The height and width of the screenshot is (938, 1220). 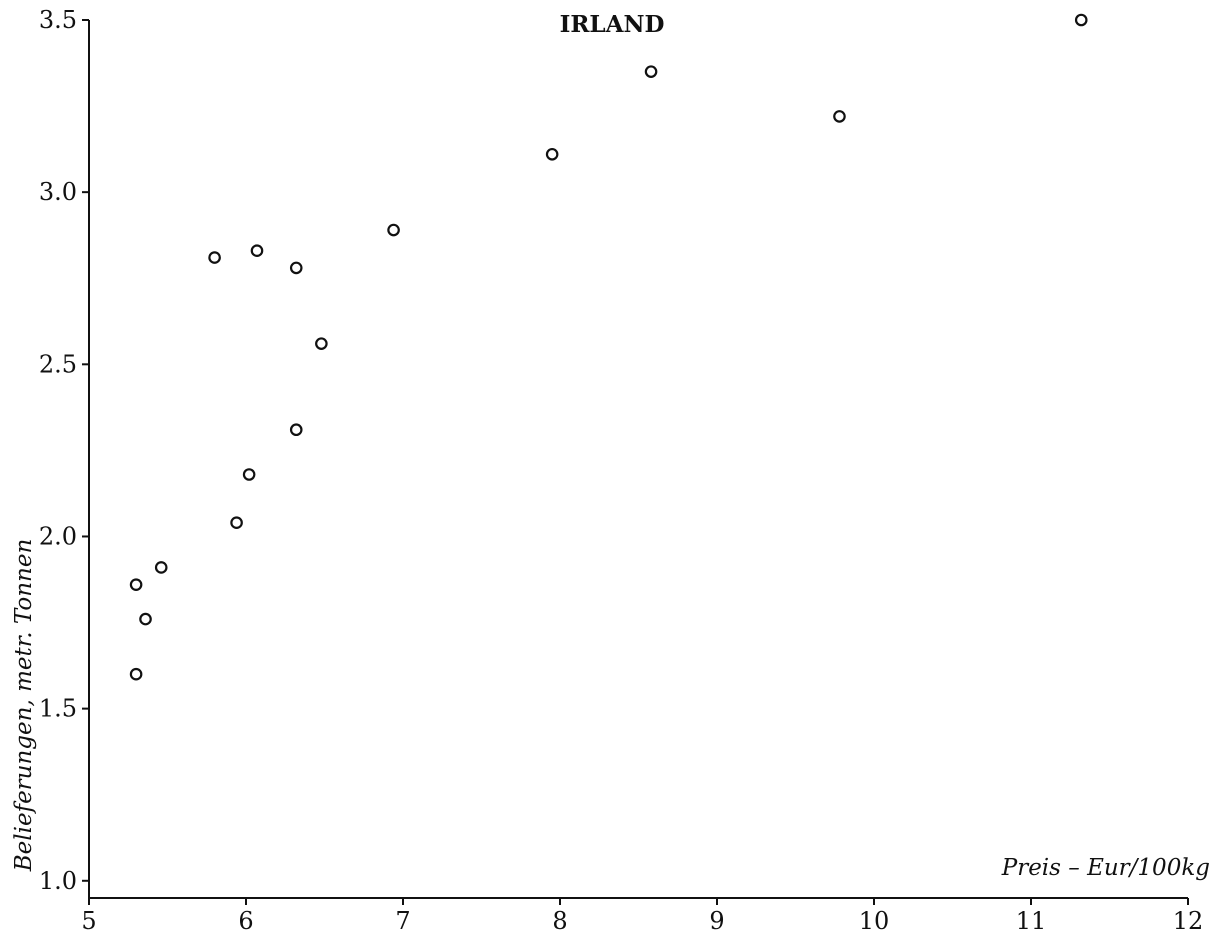 I want to click on y-axis-ticks: 1.0 1.5 2.0 2.5 3.0 3.5, so click(x=64, y=450).